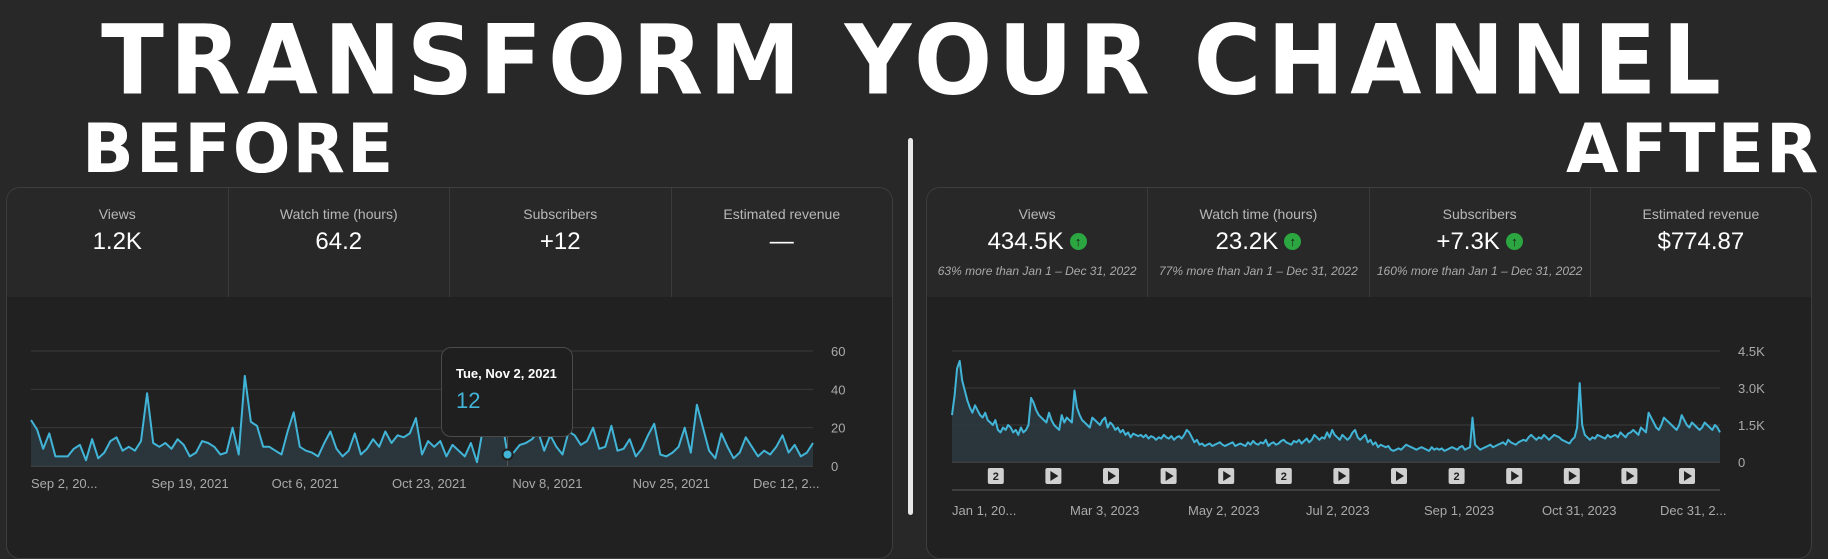 The height and width of the screenshot is (559, 1828). Describe the element at coordinates (1479, 271) in the screenshot. I see `metric-comparison: 160% more than Jan 1 – Dec 31, 2022` at that location.